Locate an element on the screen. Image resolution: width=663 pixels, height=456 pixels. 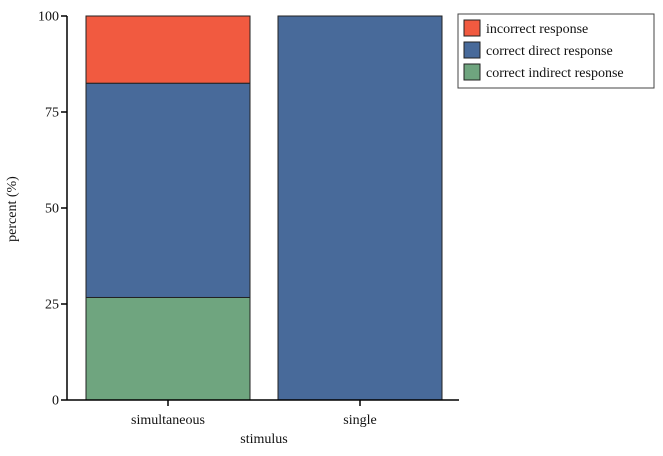
y-ticks: 0 25 50 75 100 is located at coordinates (52, 209).